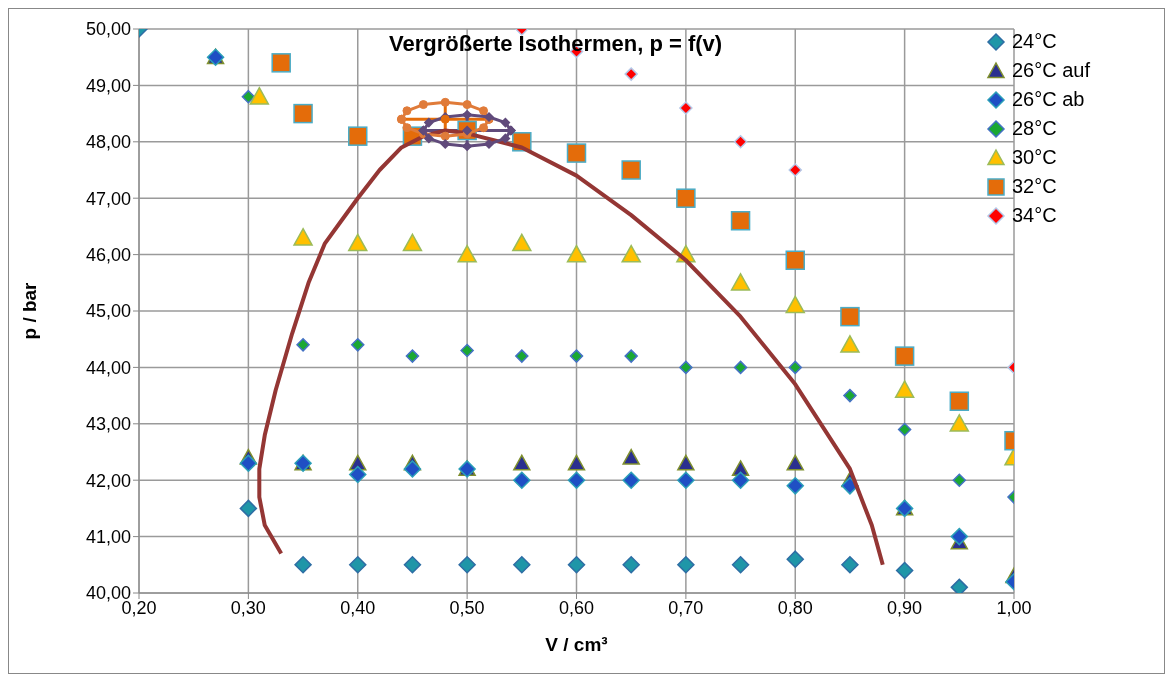 Image resolution: width=1173 pixels, height=682 pixels. What do you see at coordinates (905, 607) in the screenshot?
I see `x-tick-label: 0,90` at bounding box center [905, 607].